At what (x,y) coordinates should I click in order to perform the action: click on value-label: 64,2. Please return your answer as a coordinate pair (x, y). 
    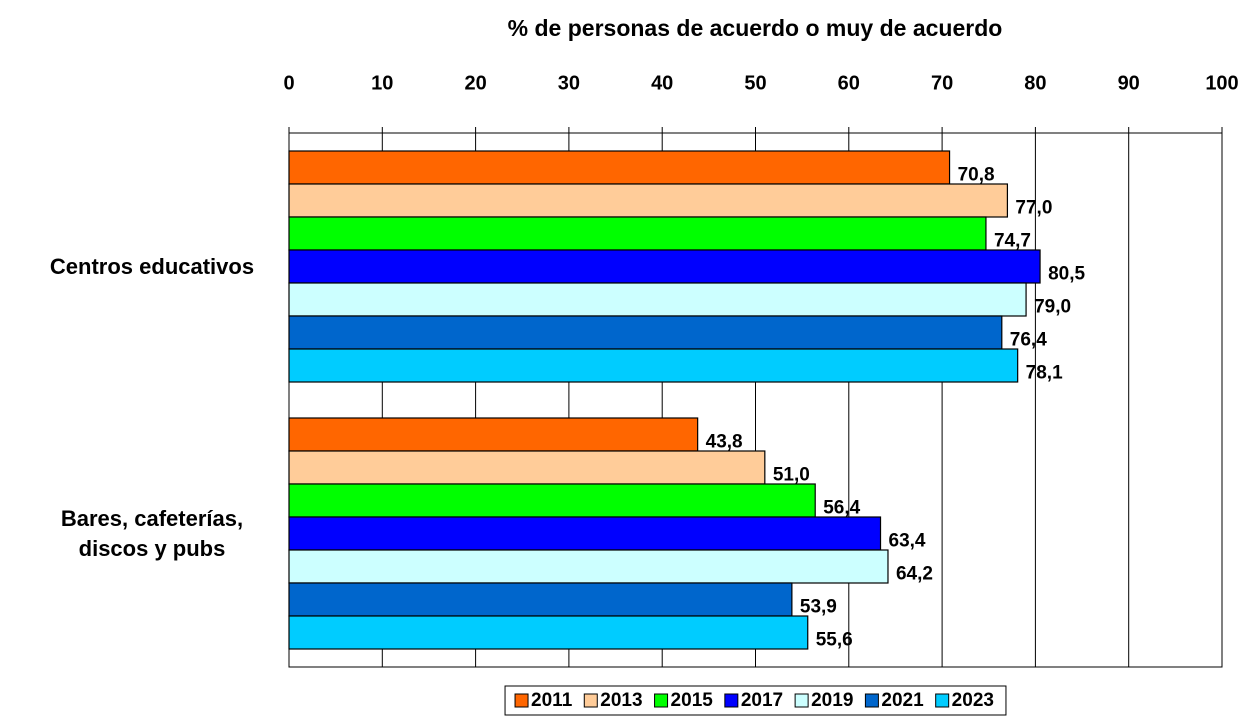
    Looking at the image, I should click on (914, 574).